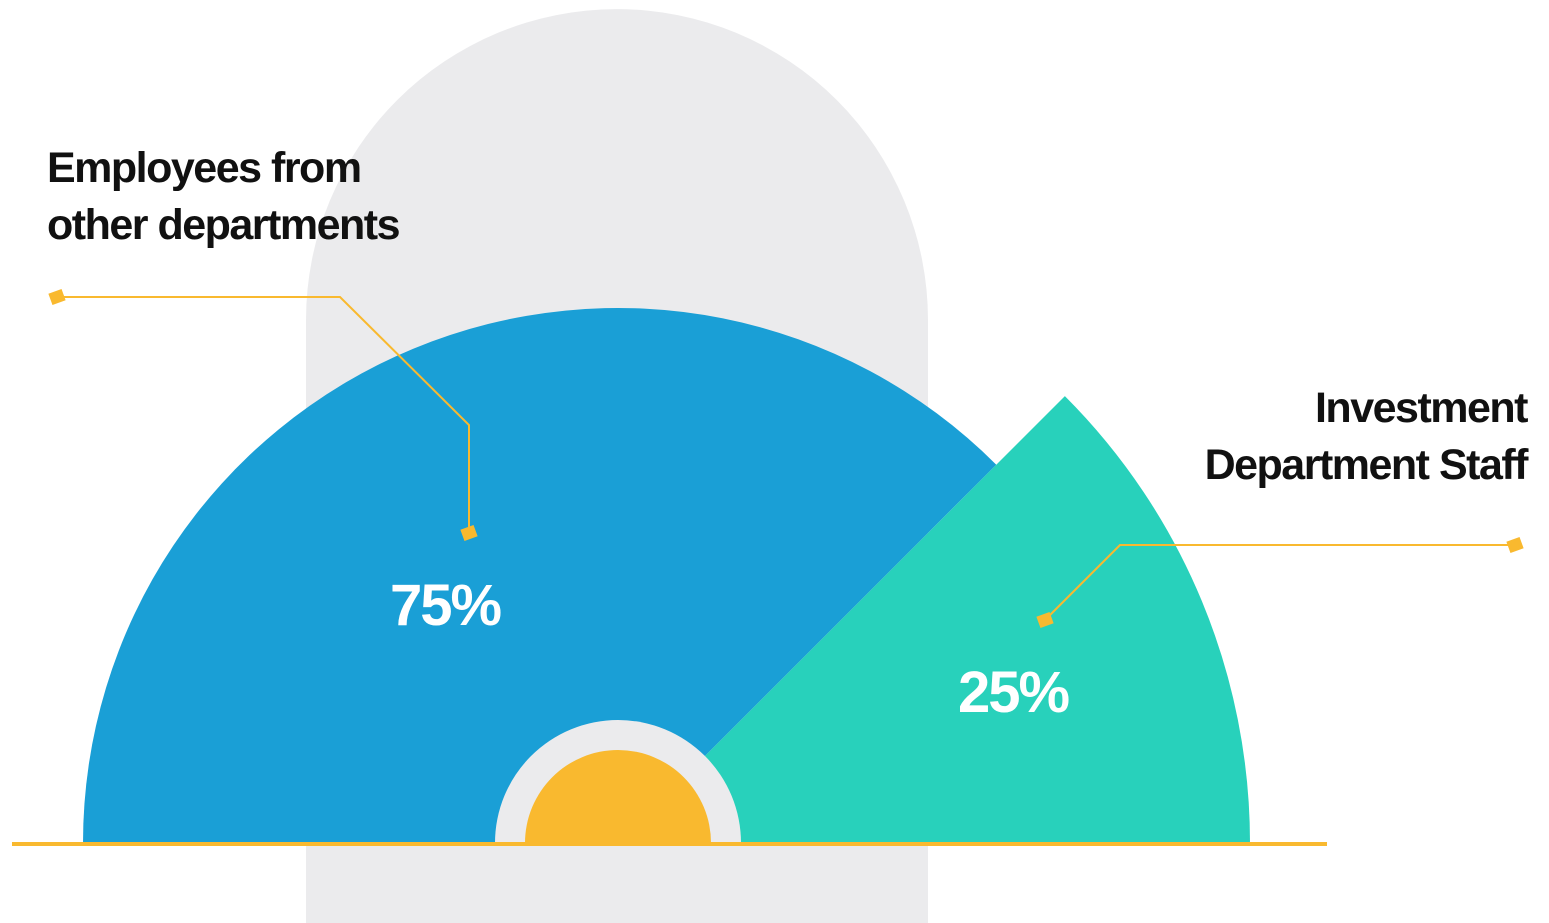 The width and height of the screenshot is (1549, 923). What do you see at coordinates (617, 884) in the screenshot?
I see `background-arch-base` at bounding box center [617, 884].